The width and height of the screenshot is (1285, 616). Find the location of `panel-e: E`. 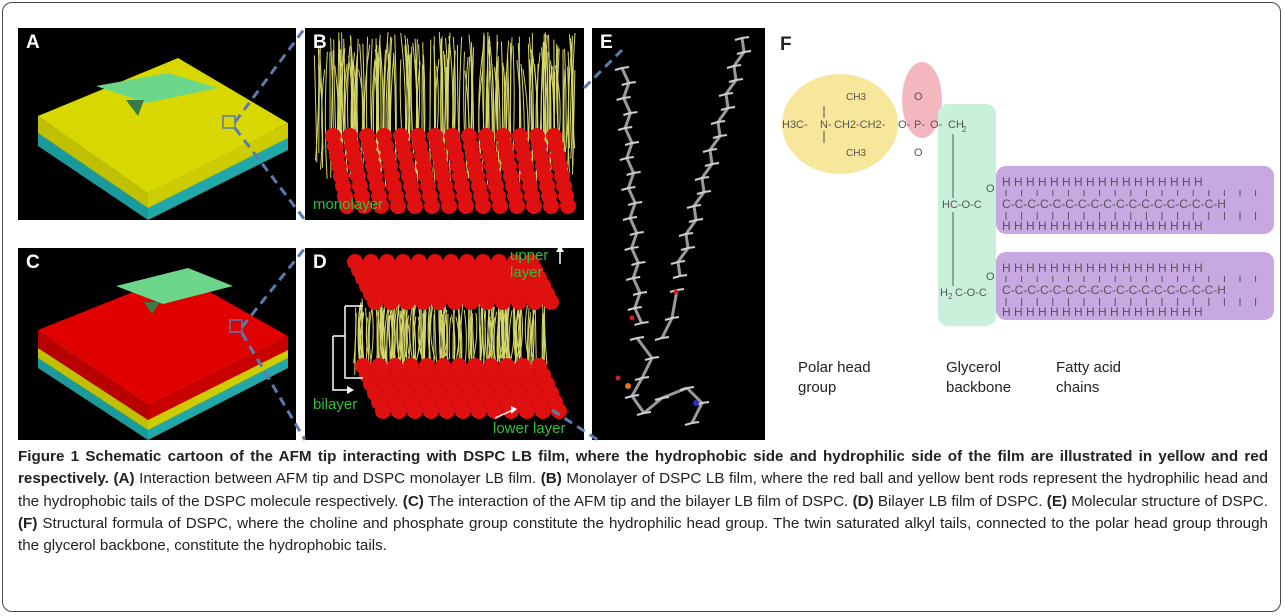

panel-e: E is located at coordinates (678, 234).